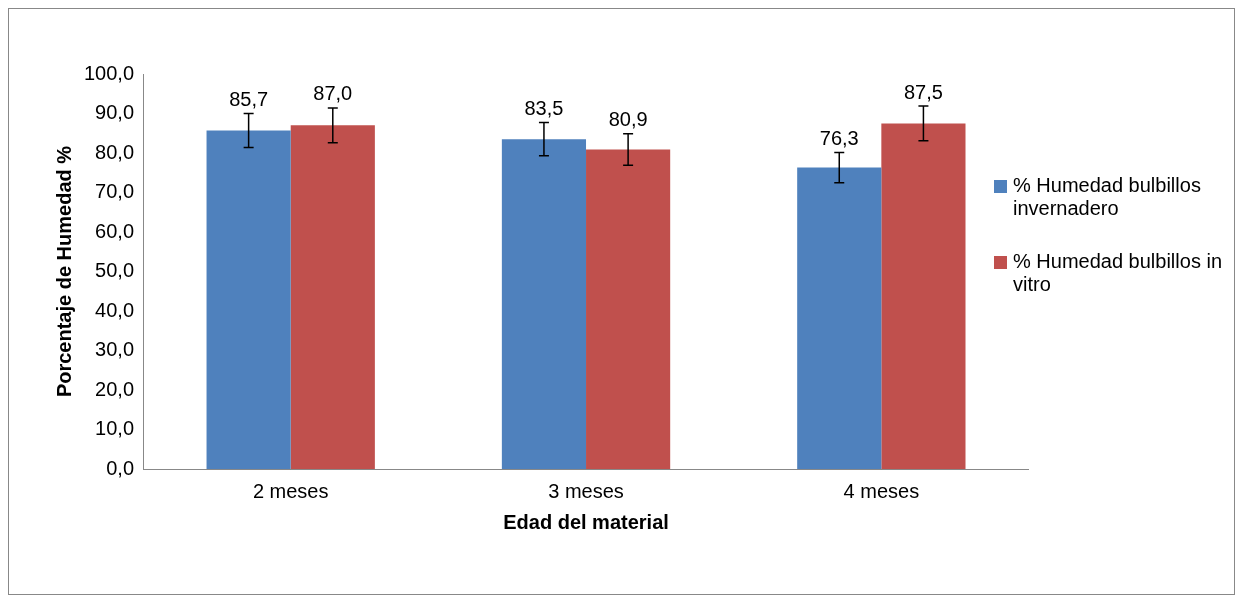 This screenshot has width=1249, height=610. Describe the element at coordinates (115, 388) in the screenshot. I see `y-tick-label: 20,0` at that location.